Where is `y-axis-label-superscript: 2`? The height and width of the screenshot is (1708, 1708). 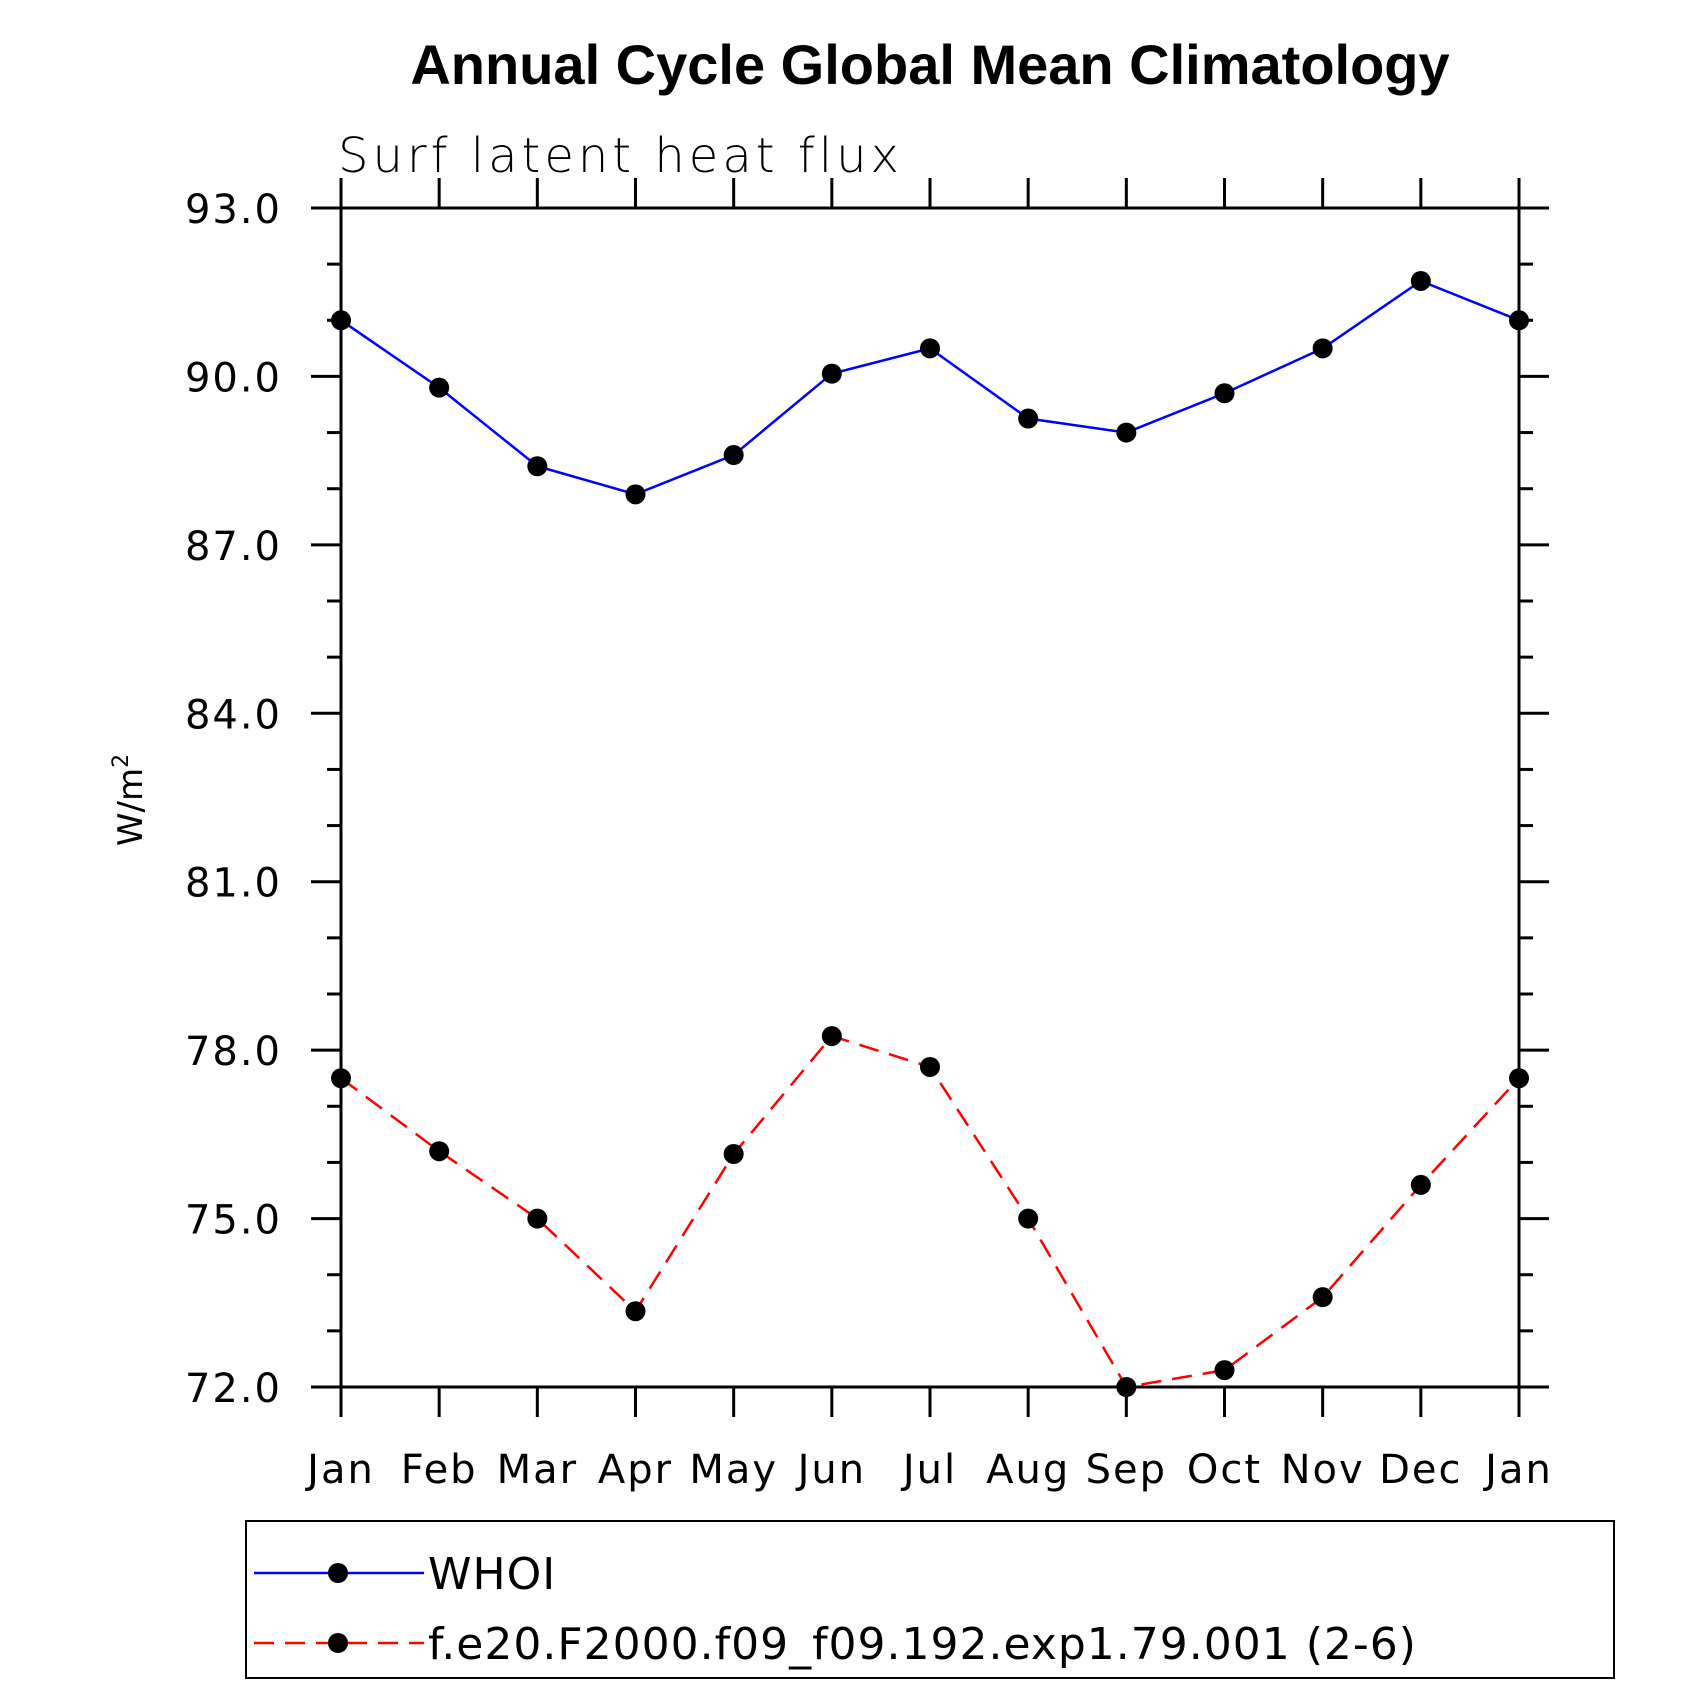 y-axis-label-superscript: 2 is located at coordinates (121, 761).